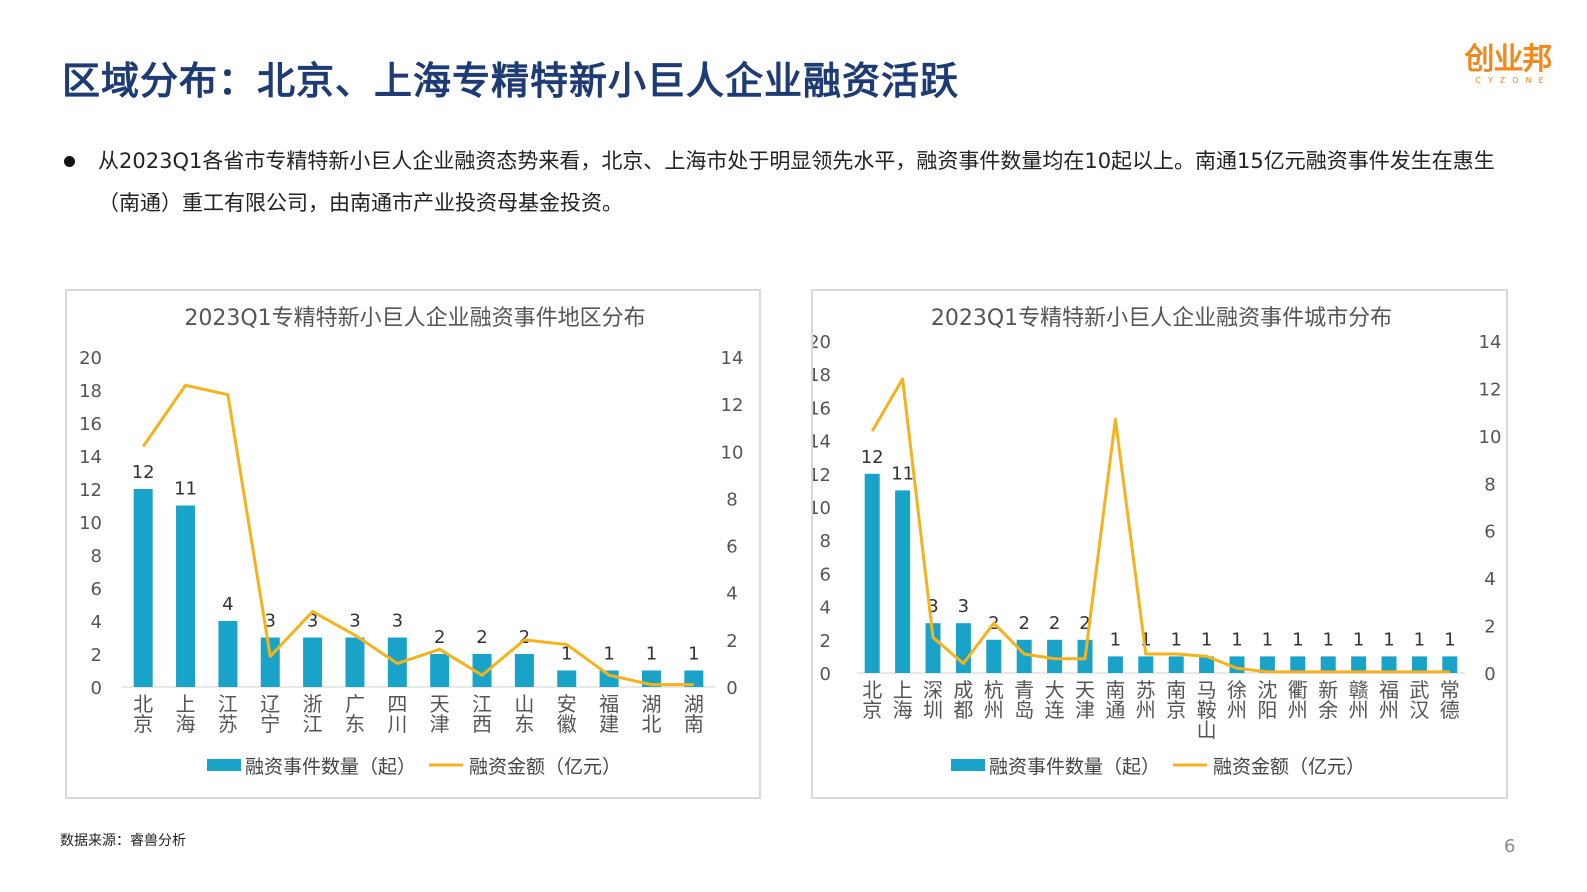 The height and width of the screenshot is (892, 1587). I want to click on legend-bar-label: 融资事件数量（起）, so click(330, 767).